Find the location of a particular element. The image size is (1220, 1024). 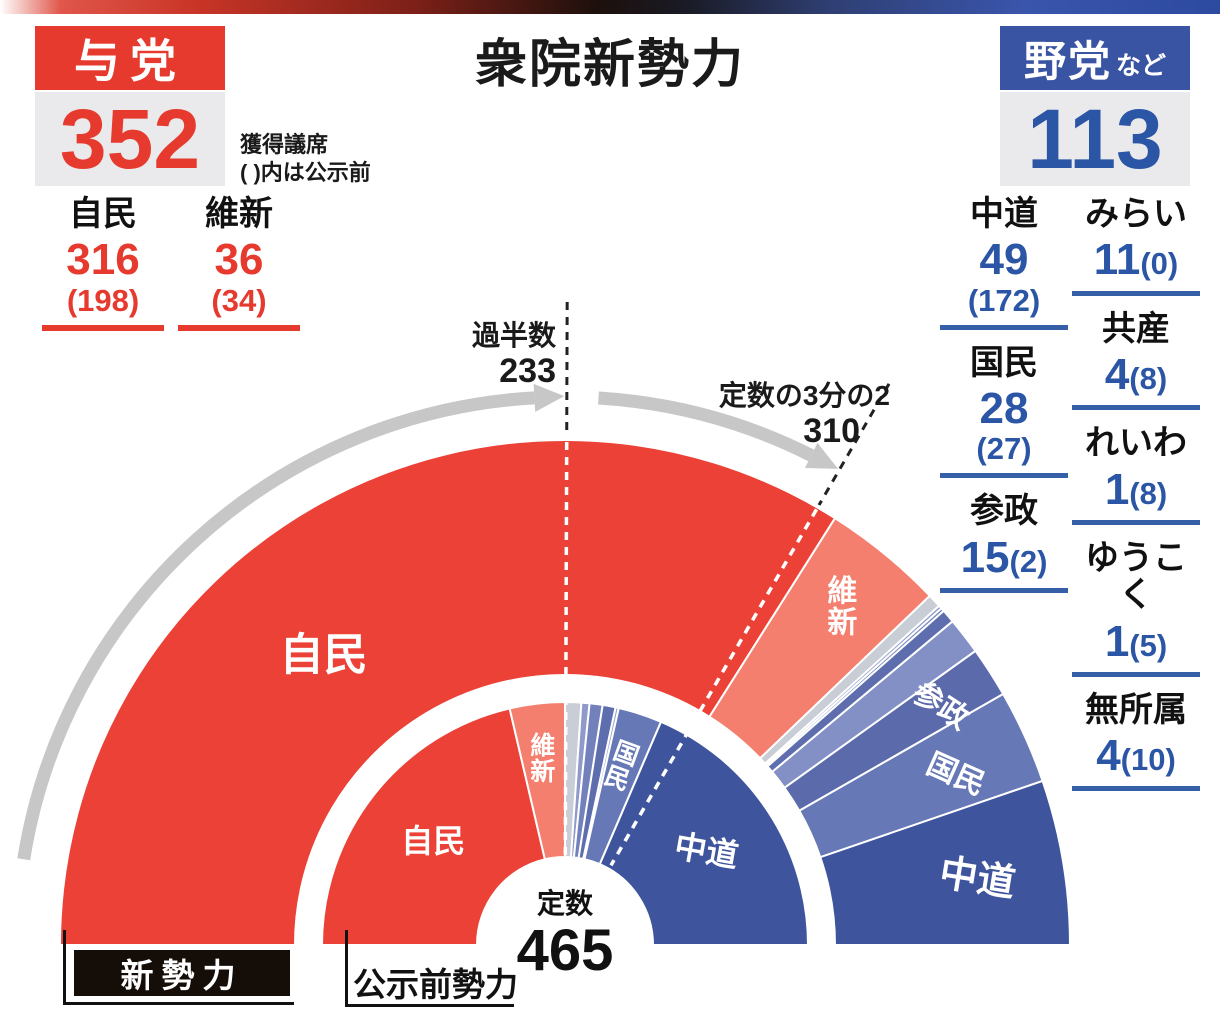

party-stat-sansei: 参政 15(2) is located at coordinates (1004, 542).